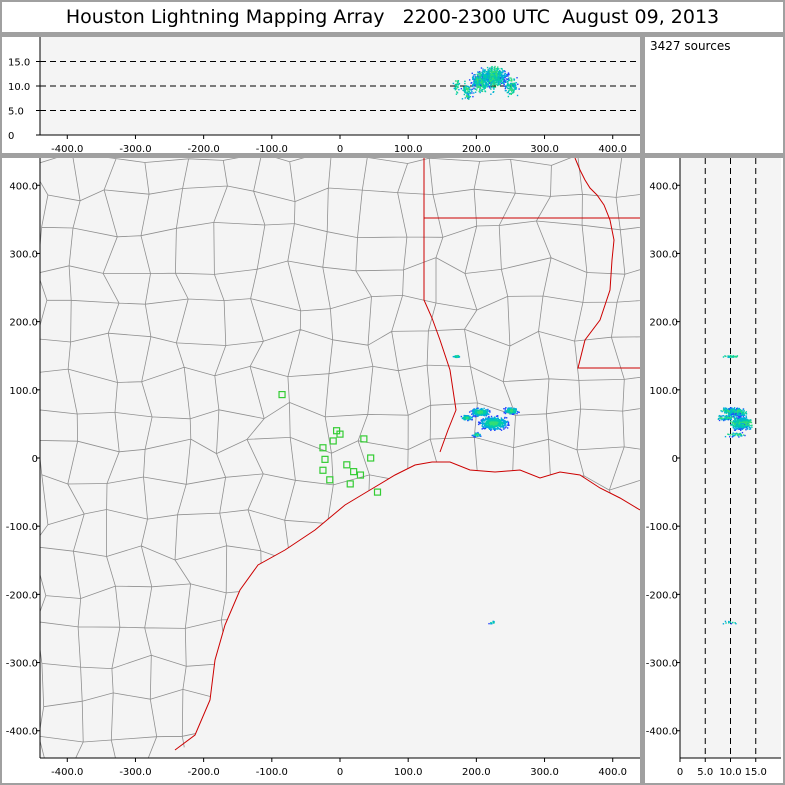  I want to click on side-y-tick-label: 0, so click(675, 459).